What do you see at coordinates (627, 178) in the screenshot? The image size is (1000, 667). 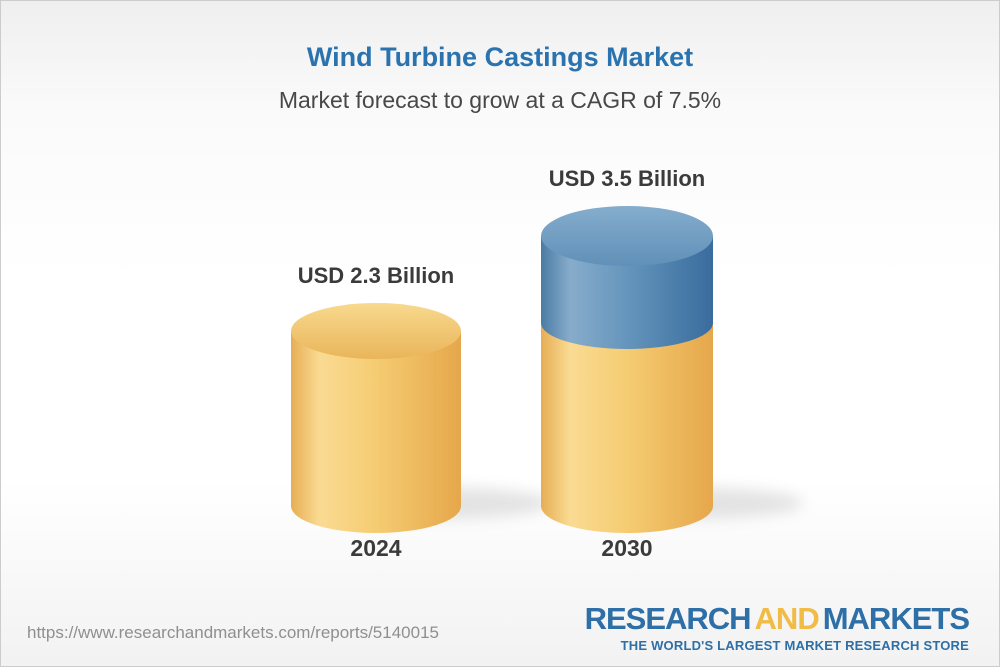 I see `value-label-2030: USD 3.5 Billion` at bounding box center [627, 178].